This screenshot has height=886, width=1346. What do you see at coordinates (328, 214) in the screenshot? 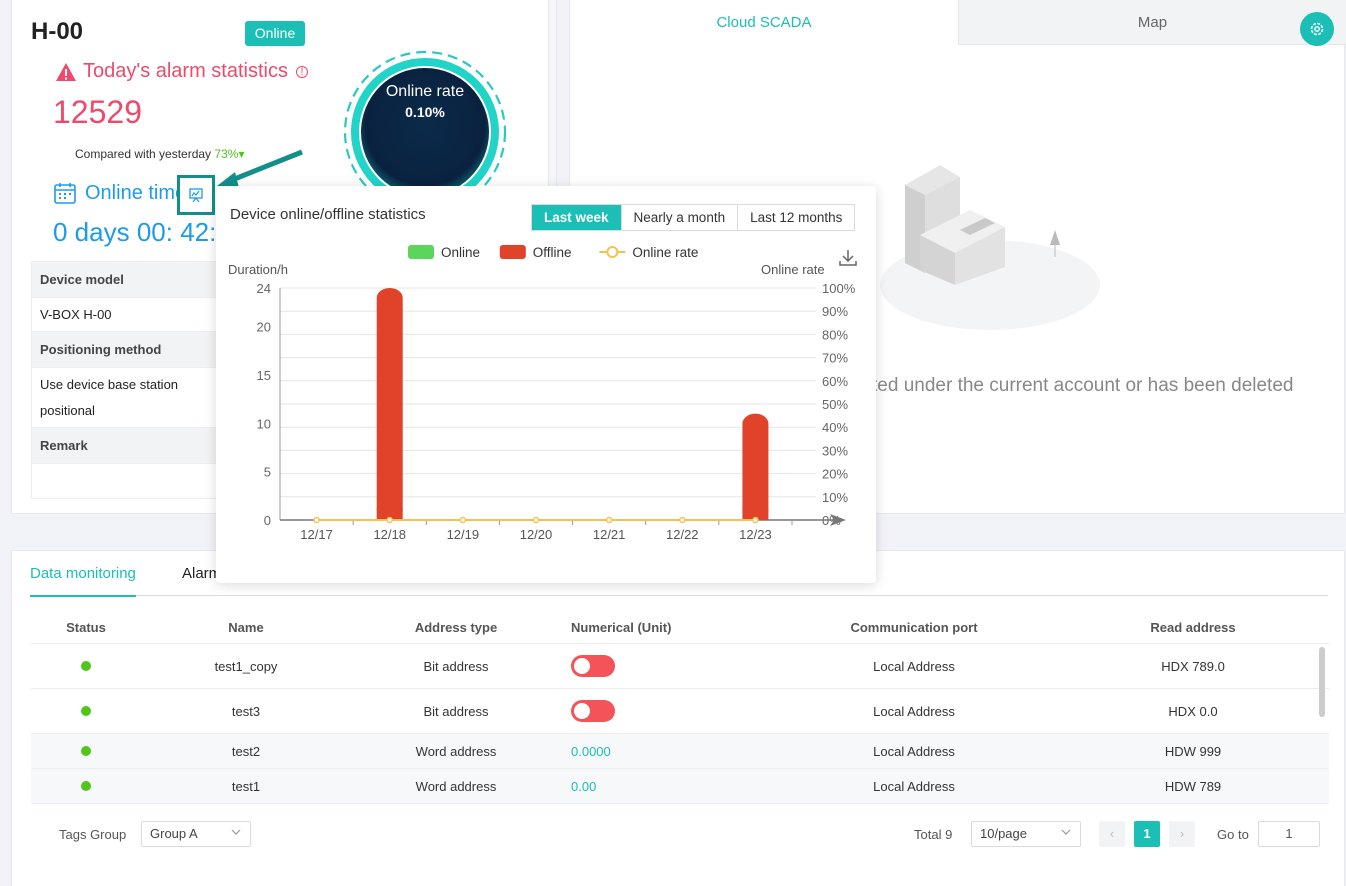
I see `popup-title: Device online/offline statistics` at bounding box center [328, 214].